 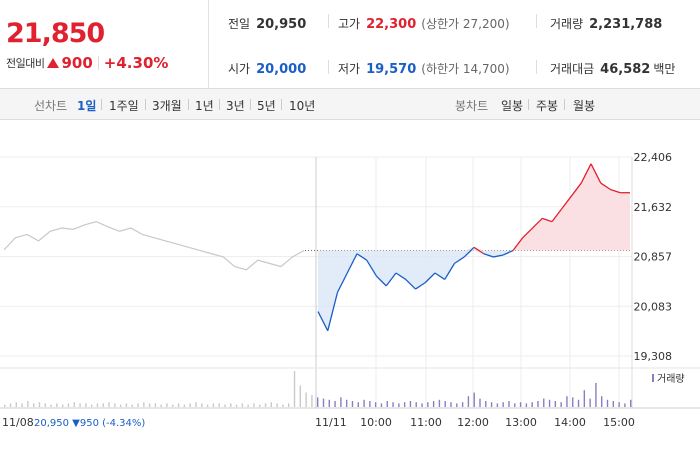 I want to click on tab-3month: 3개월, so click(x=167, y=106).